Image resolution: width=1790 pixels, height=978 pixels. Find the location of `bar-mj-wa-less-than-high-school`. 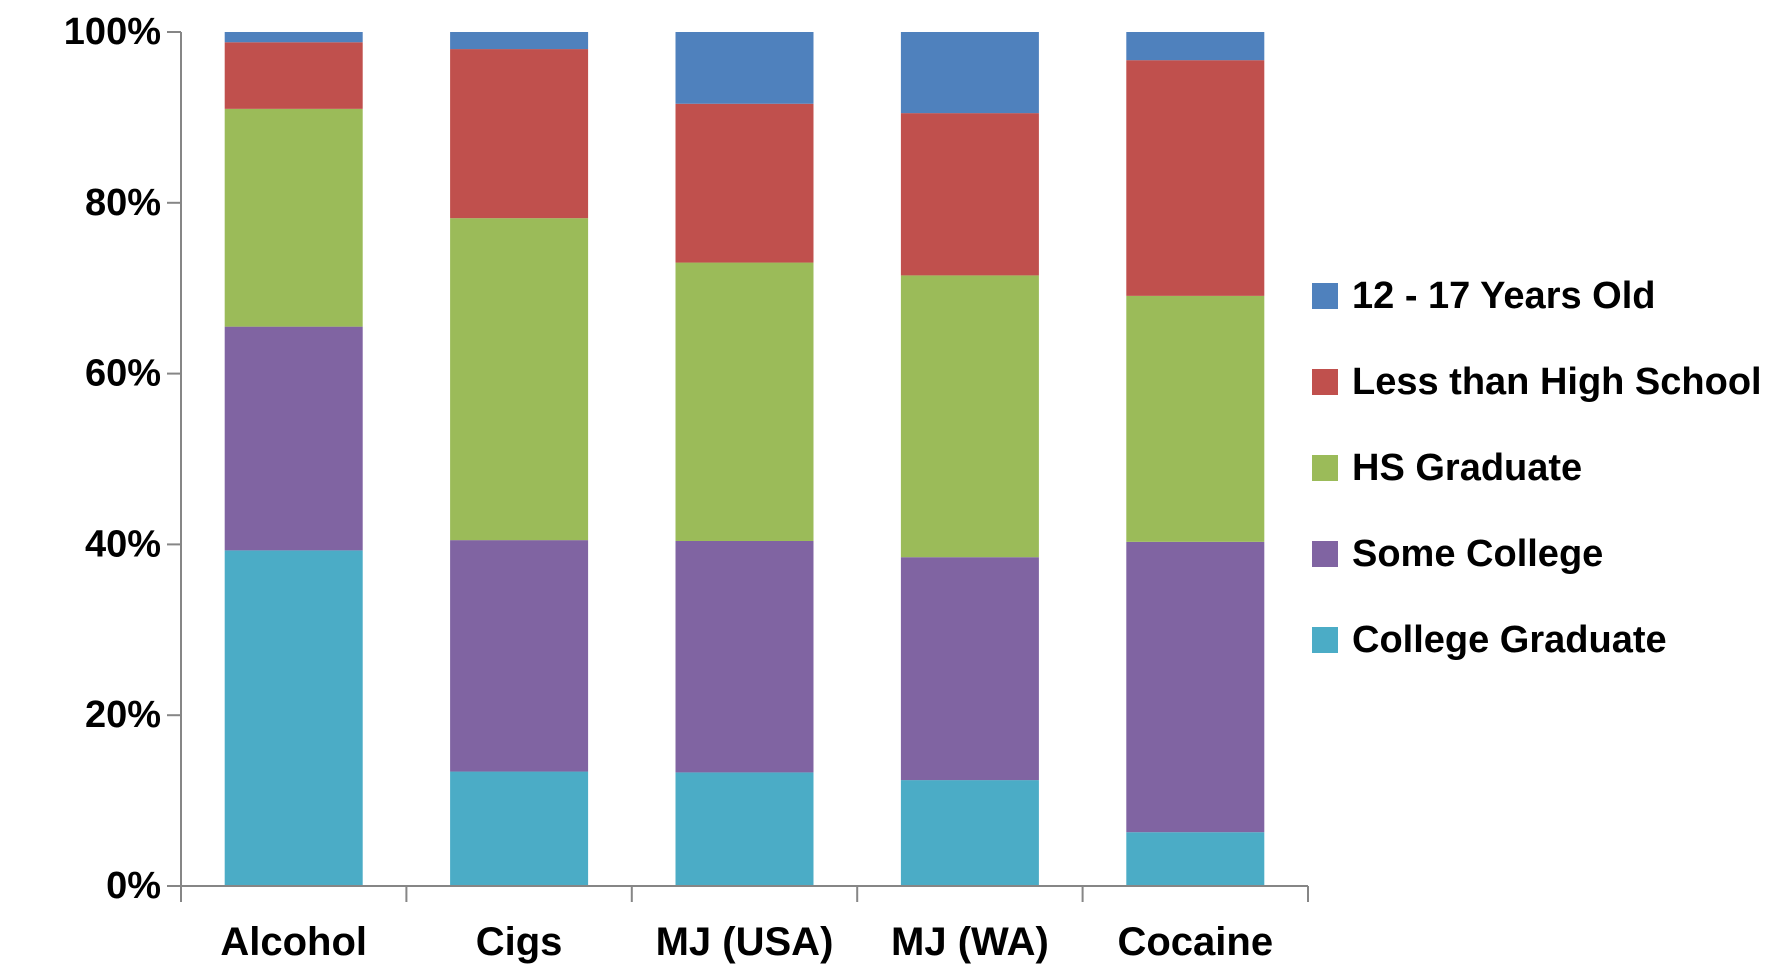

bar-mj-wa-less-than-high-school is located at coordinates (969, 194).